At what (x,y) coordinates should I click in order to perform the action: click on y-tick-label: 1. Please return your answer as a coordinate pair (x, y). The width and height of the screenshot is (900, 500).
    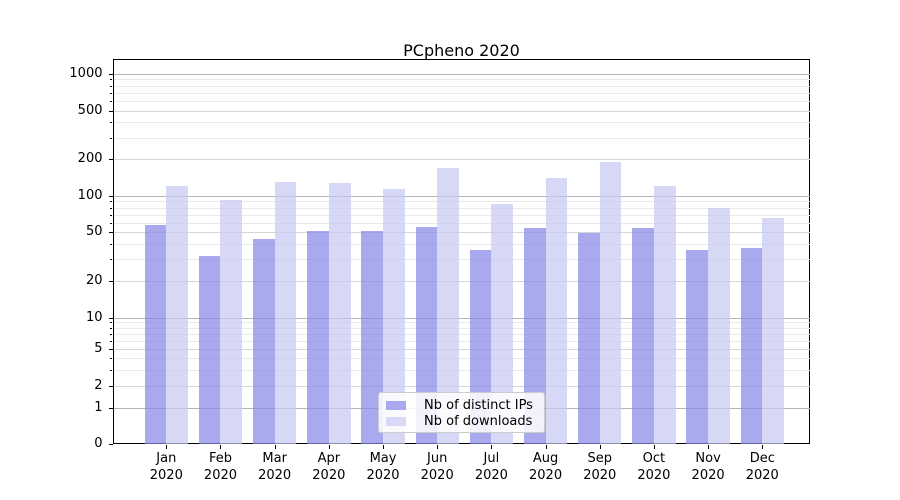
    Looking at the image, I should click on (98, 407).